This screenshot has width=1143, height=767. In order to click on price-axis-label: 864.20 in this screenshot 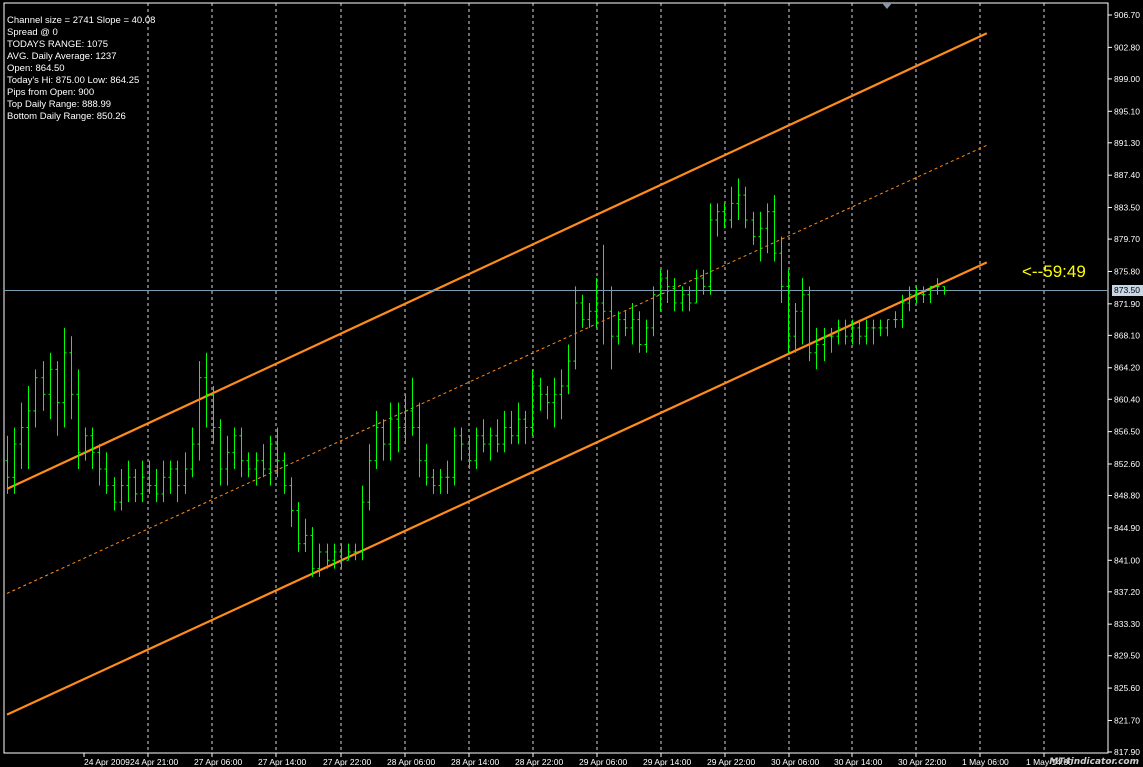, I will do `click(1127, 368)`.